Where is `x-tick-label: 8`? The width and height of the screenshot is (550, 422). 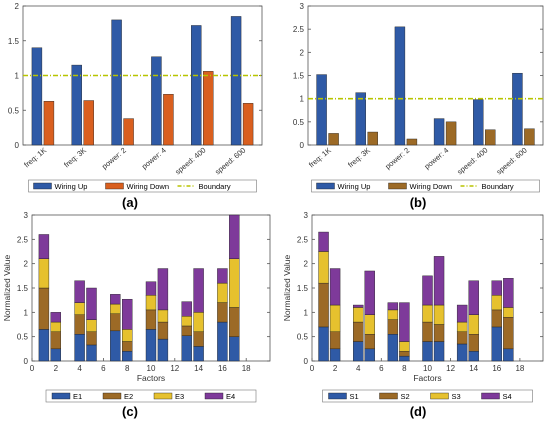
x-tick-label: 8 is located at coordinates (127, 368).